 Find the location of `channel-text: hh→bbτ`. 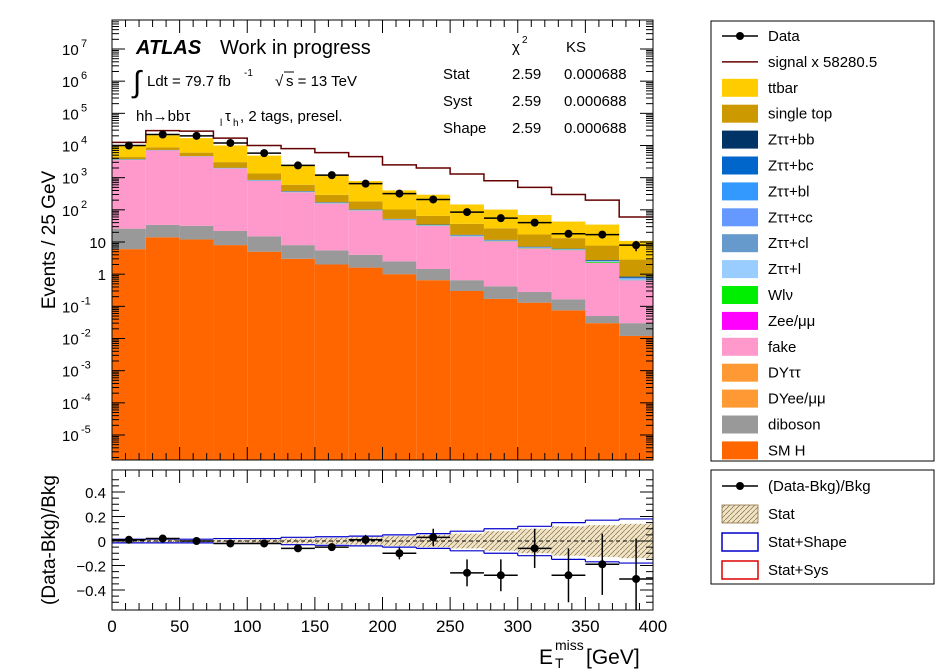

channel-text: hh→bbτ is located at coordinates (163, 116).